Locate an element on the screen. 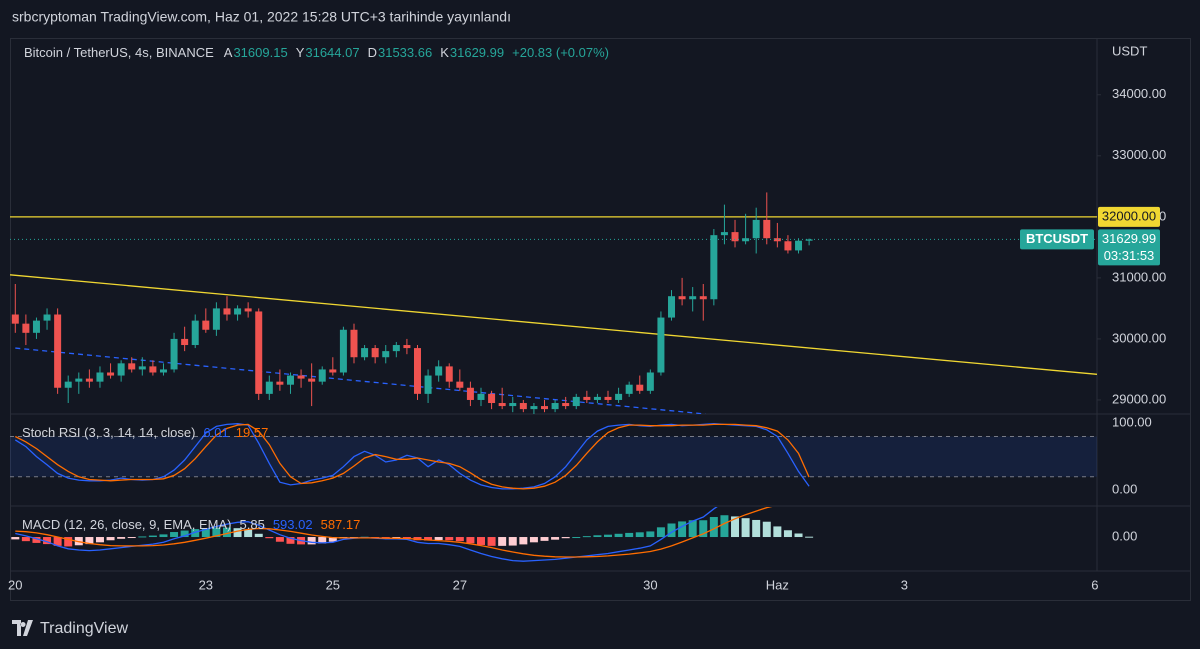 Image resolution: width=1200 pixels, height=649 pixels. brand: TradingView is located at coordinates (70, 628).